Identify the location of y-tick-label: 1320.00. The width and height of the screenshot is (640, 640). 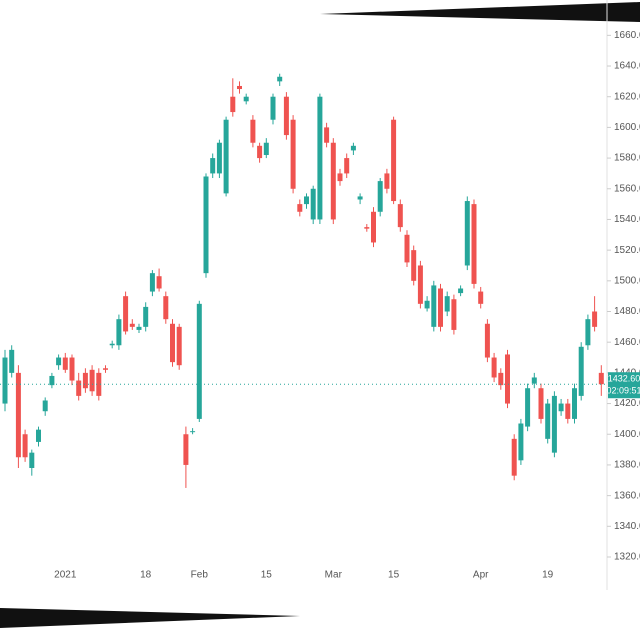
(627, 557).